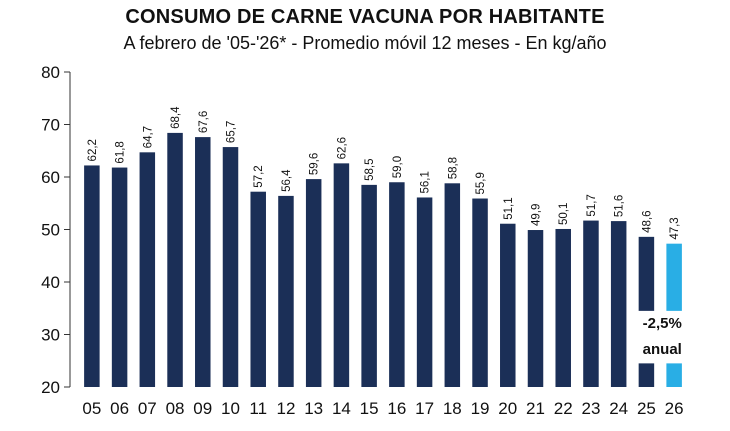  I want to click on value-label-09: 67,6, so click(204, 122).